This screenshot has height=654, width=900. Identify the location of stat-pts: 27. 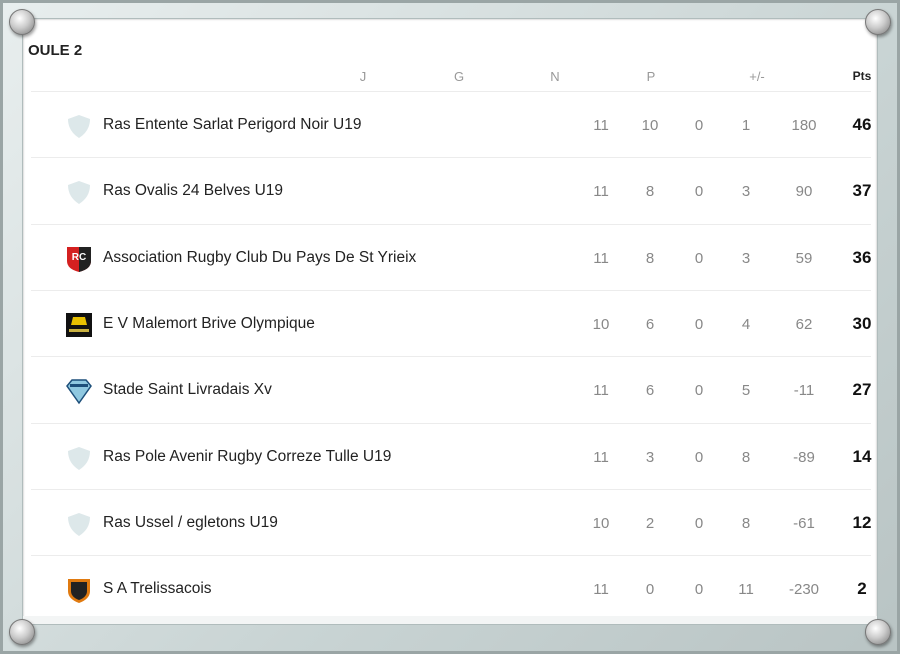
(862, 390).